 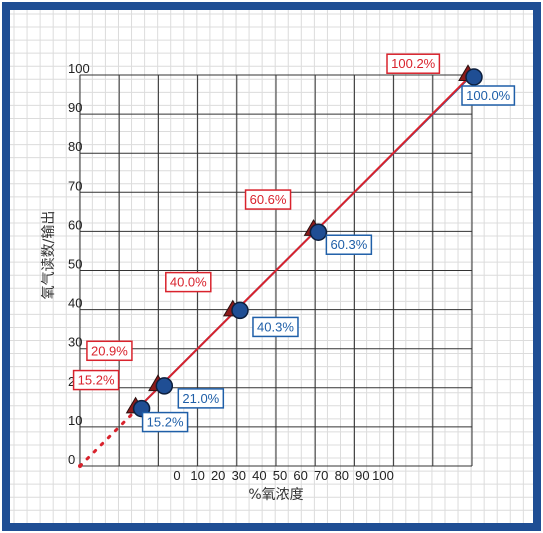 What do you see at coordinates (300, 475) in the screenshot?
I see `x-tick-label: 60` at bounding box center [300, 475].